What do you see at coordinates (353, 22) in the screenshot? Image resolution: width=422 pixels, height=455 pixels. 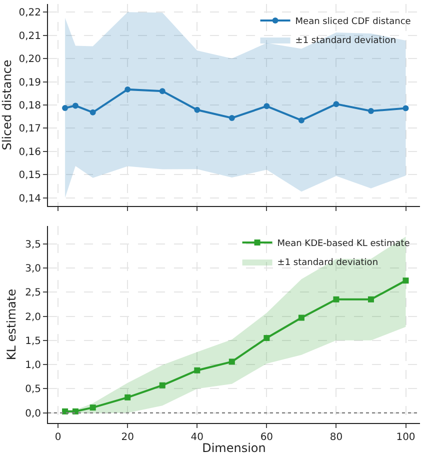 I see `legend-label: Mean sliced CDF distance` at bounding box center [353, 22].